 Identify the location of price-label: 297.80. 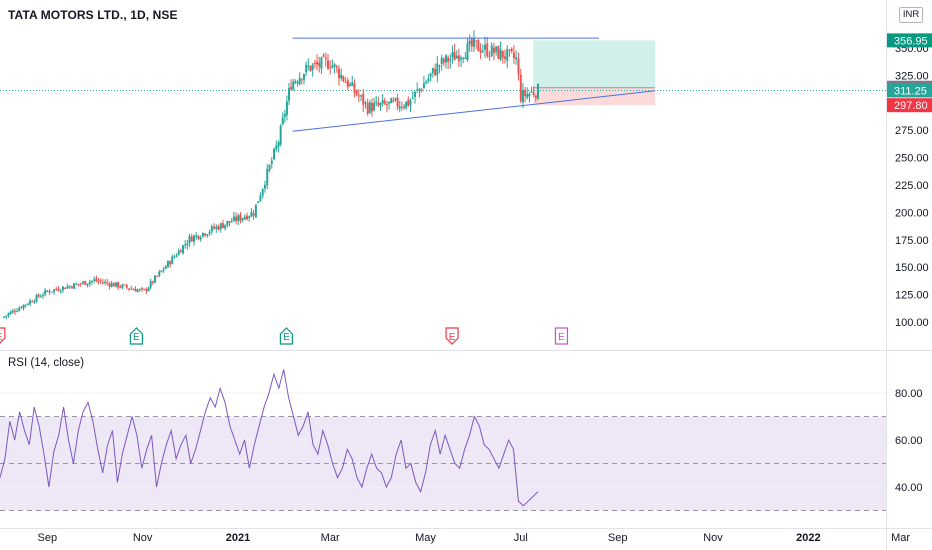
(909, 105).